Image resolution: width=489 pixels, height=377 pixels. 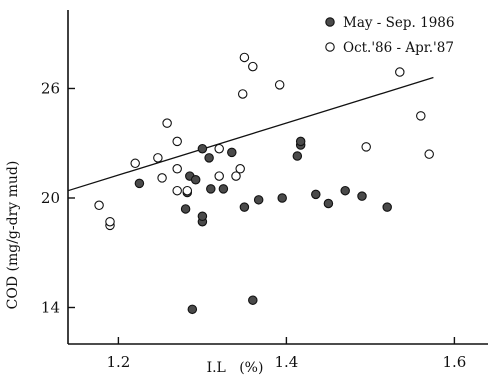 I want to click on x-tick-label: 1.4, so click(x=286, y=362).